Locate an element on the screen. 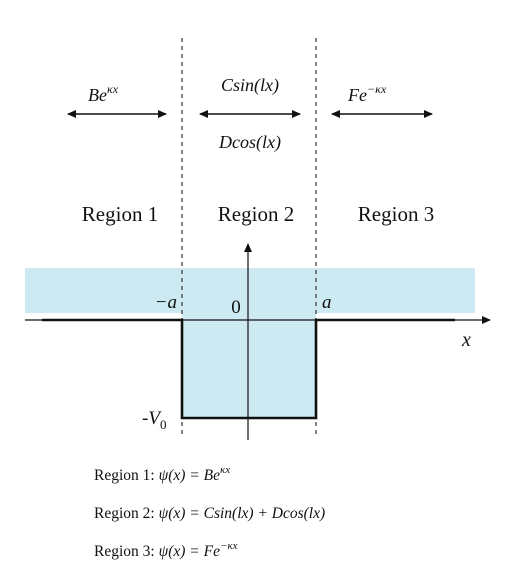 The height and width of the screenshot is (573, 529). solution-region2: Region 2: ψ(x) = Csin(lx) + Dcos(lx) is located at coordinates (209, 513).